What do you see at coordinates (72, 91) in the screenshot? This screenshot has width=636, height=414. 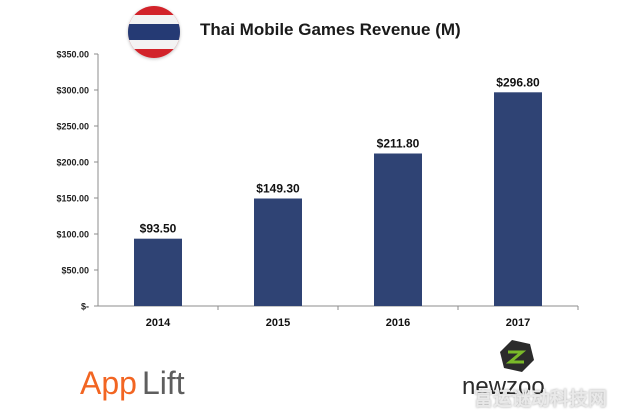 I see `y-tick-label: $300.00` at bounding box center [72, 91].